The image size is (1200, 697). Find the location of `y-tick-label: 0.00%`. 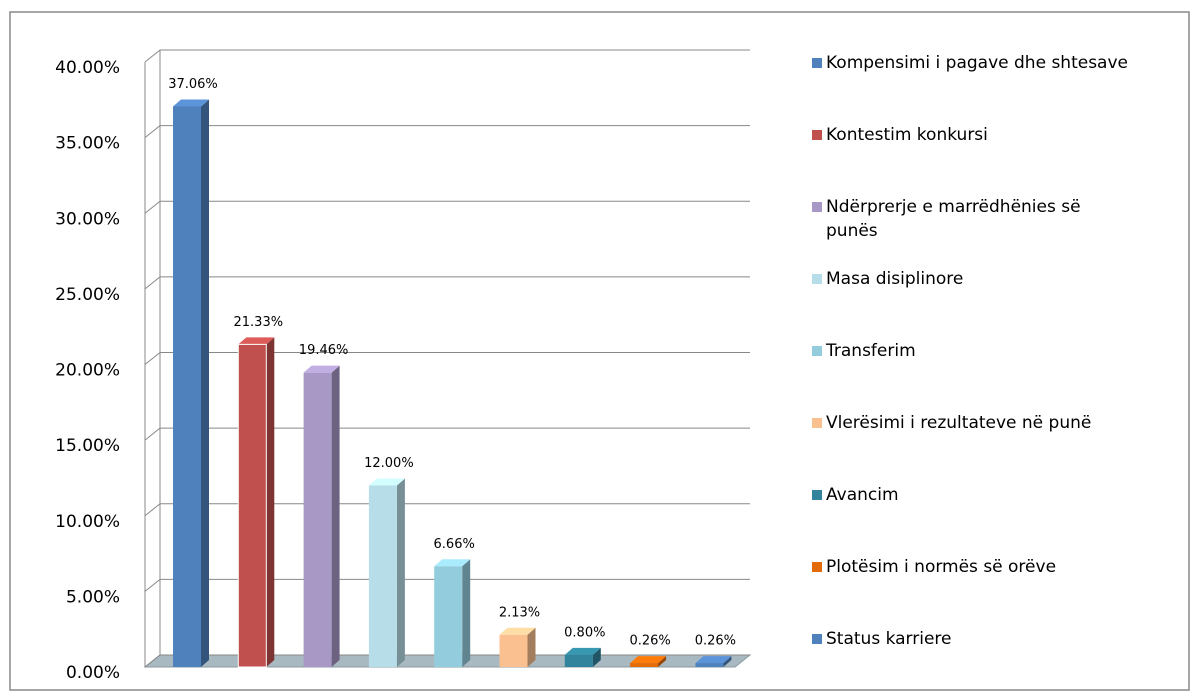

y-tick-label: 0.00% is located at coordinates (93, 673).